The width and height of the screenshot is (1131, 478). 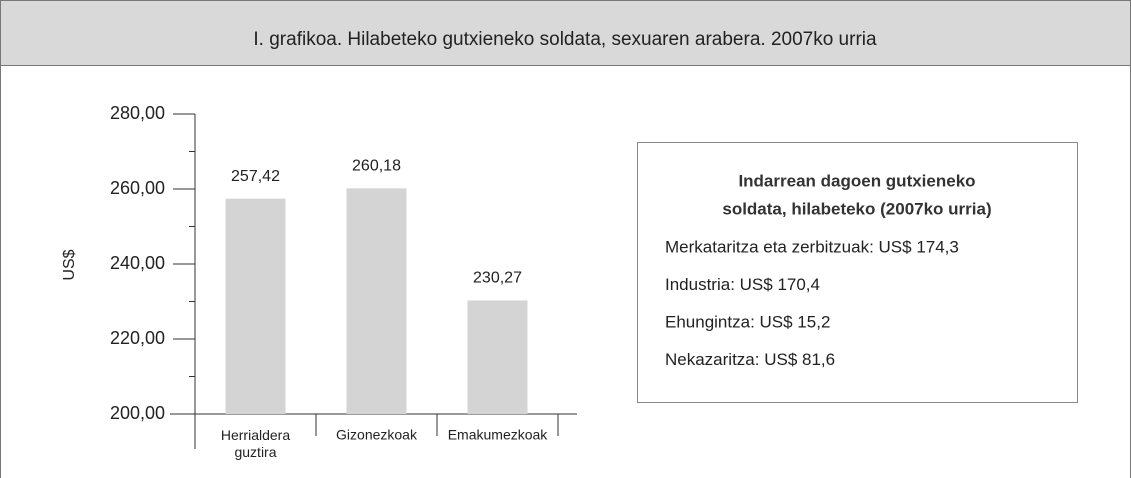 I want to click on note-title: Indarrean dagoen gutxieneko, so click(x=856, y=180).